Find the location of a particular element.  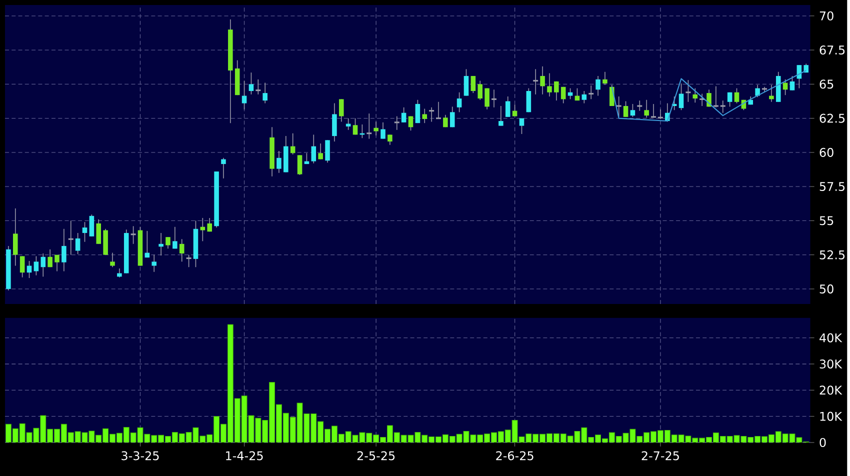

y-tick-label: 30K is located at coordinates (831, 363).